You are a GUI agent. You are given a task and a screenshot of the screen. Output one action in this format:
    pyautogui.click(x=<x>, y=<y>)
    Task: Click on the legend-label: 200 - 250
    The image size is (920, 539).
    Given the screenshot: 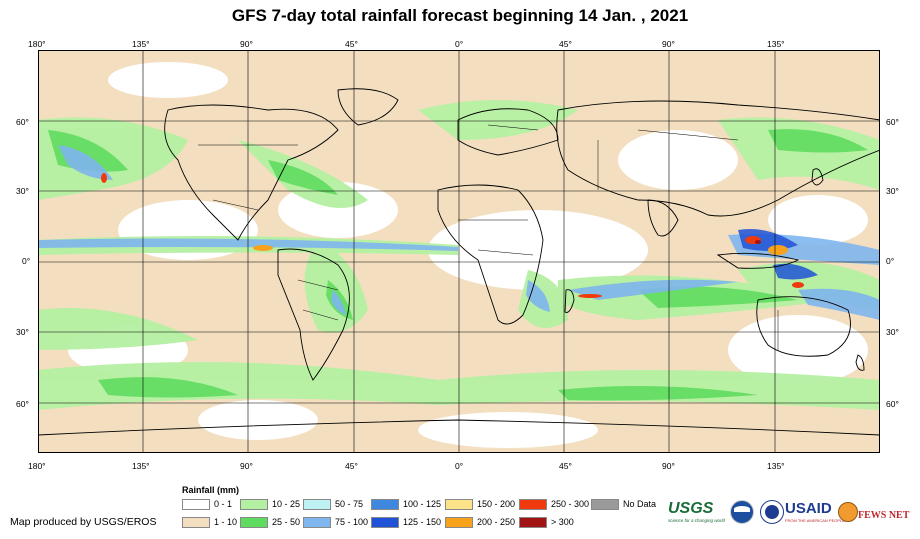 What is the action you would take?
    pyautogui.click(x=496, y=522)
    